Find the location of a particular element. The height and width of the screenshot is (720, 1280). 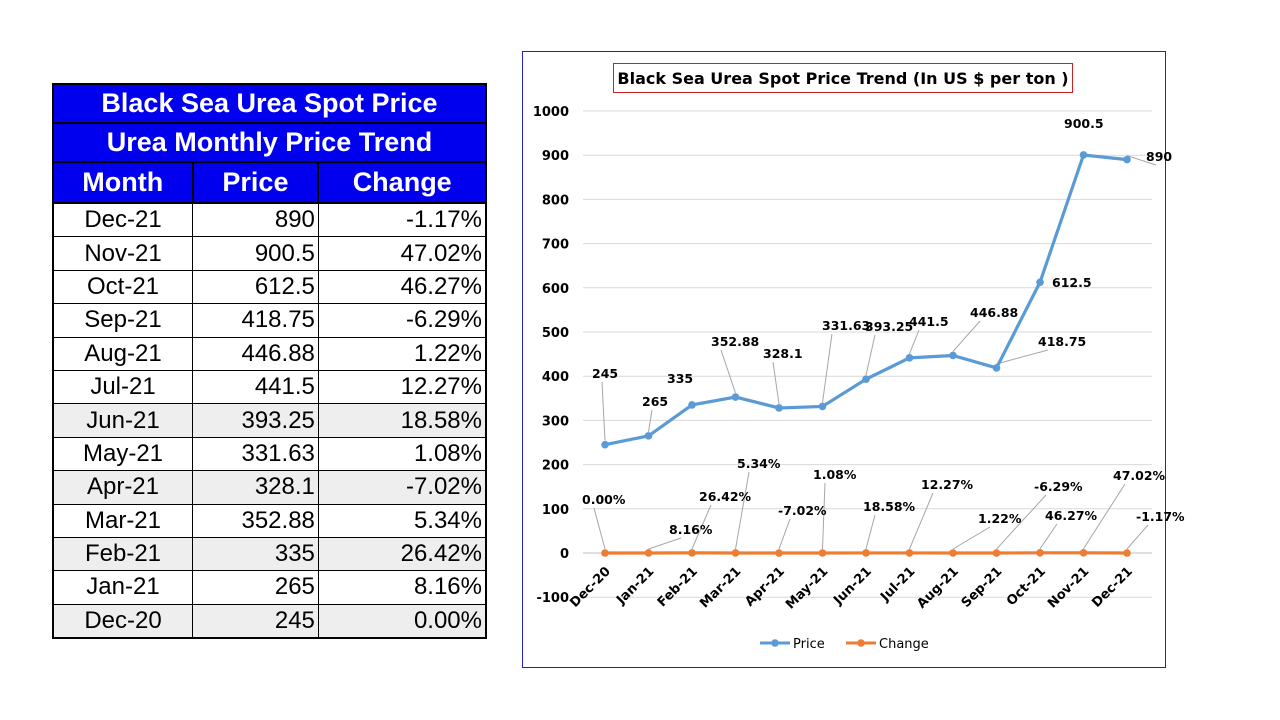

table-row: May-21 331.63 1.08% is located at coordinates (269, 454).